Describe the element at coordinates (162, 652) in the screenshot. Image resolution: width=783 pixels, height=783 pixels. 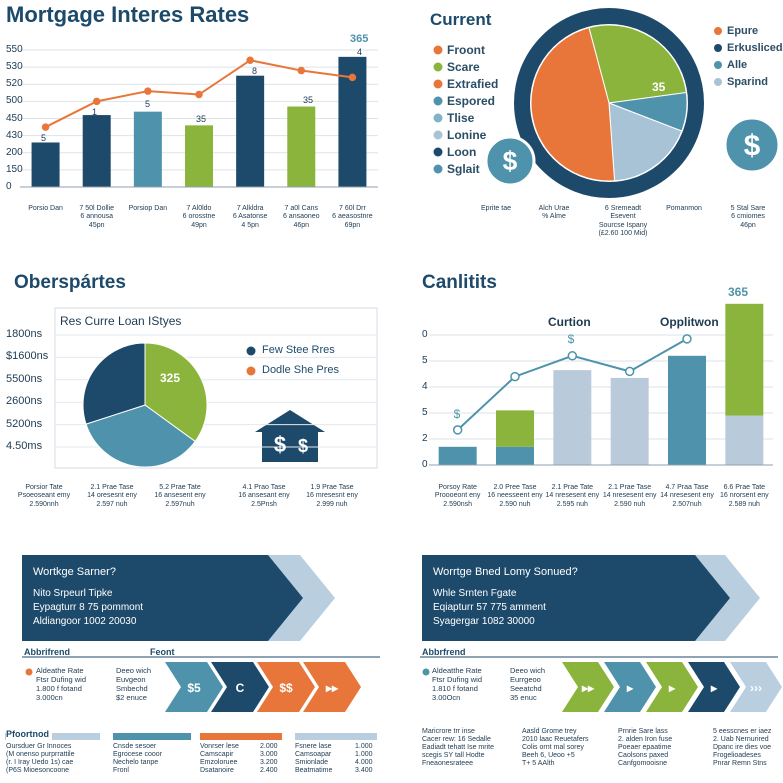
I see `step-label: Feont` at that location.